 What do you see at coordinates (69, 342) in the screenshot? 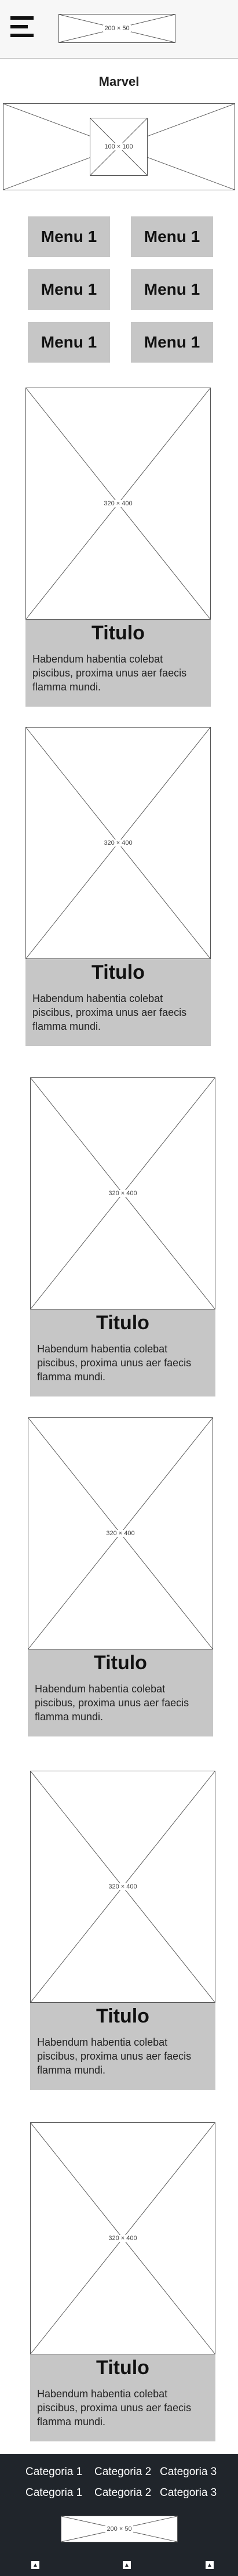
I see `menu-button-5: Menu 1` at bounding box center [69, 342].